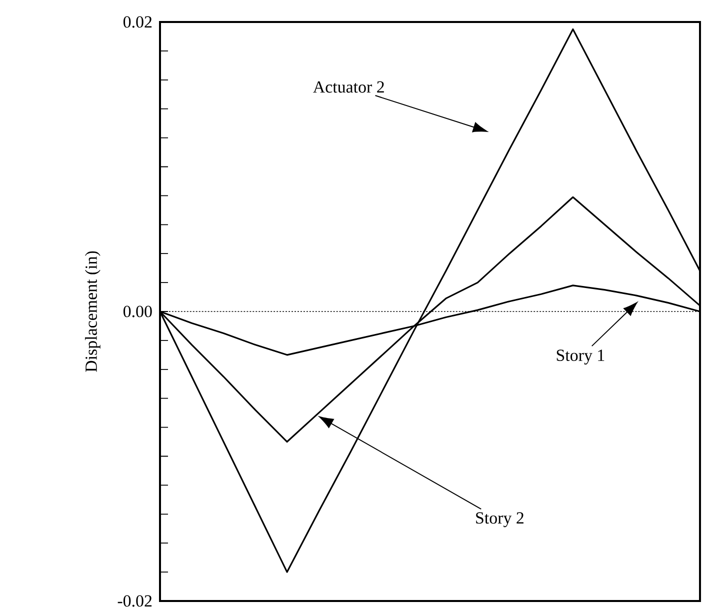 The image size is (702, 611). Describe the element at coordinates (348, 87) in the screenshot. I see `annotation: Actuator 2` at that location.